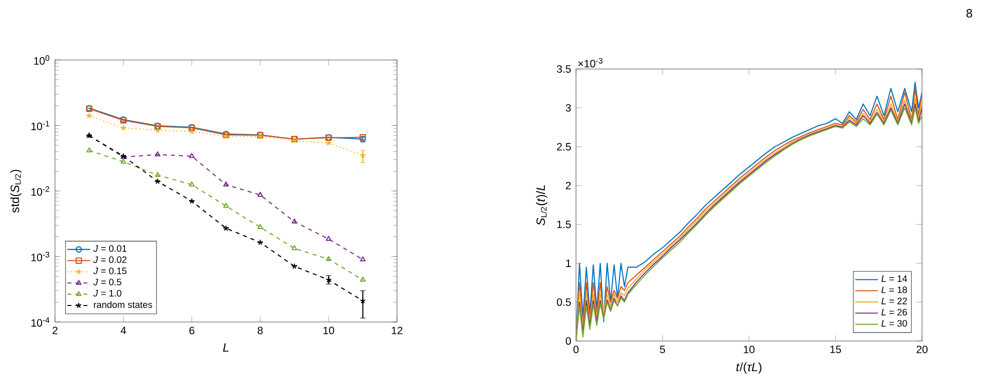 This screenshot has height=383, width=981. What do you see at coordinates (191, 330) in the screenshot?
I see `x-tick-label: 6` at bounding box center [191, 330].